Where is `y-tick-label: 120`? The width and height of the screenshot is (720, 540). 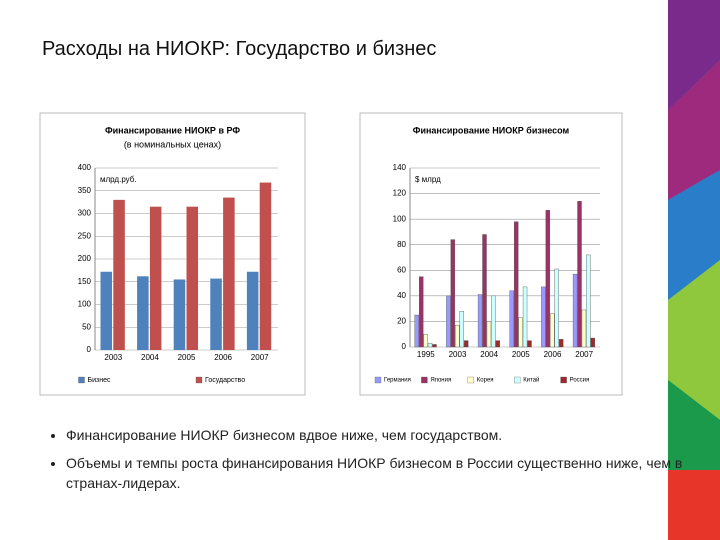
y-tick-label: 120 is located at coordinates (400, 193).